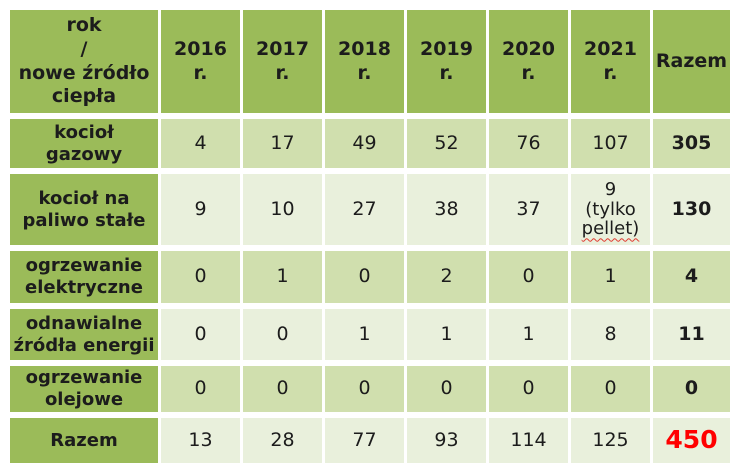 This screenshot has width=743, height=473. Describe the element at coordinates (528, 440) in the screenshot. I see `data-cell: 114` at that location.